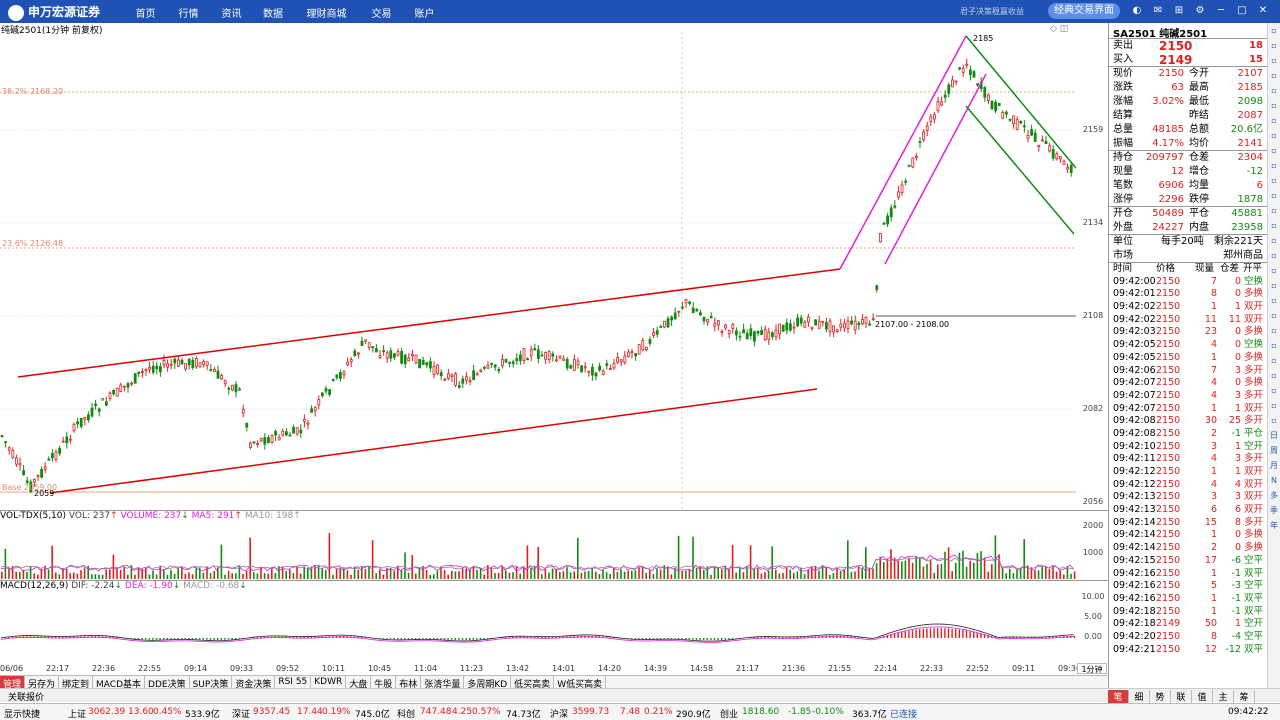 The image size is (1280, 720). Describe the element at coordinates (1202, 696) in the screenshot. I see `detail-tab: 值` at that location.